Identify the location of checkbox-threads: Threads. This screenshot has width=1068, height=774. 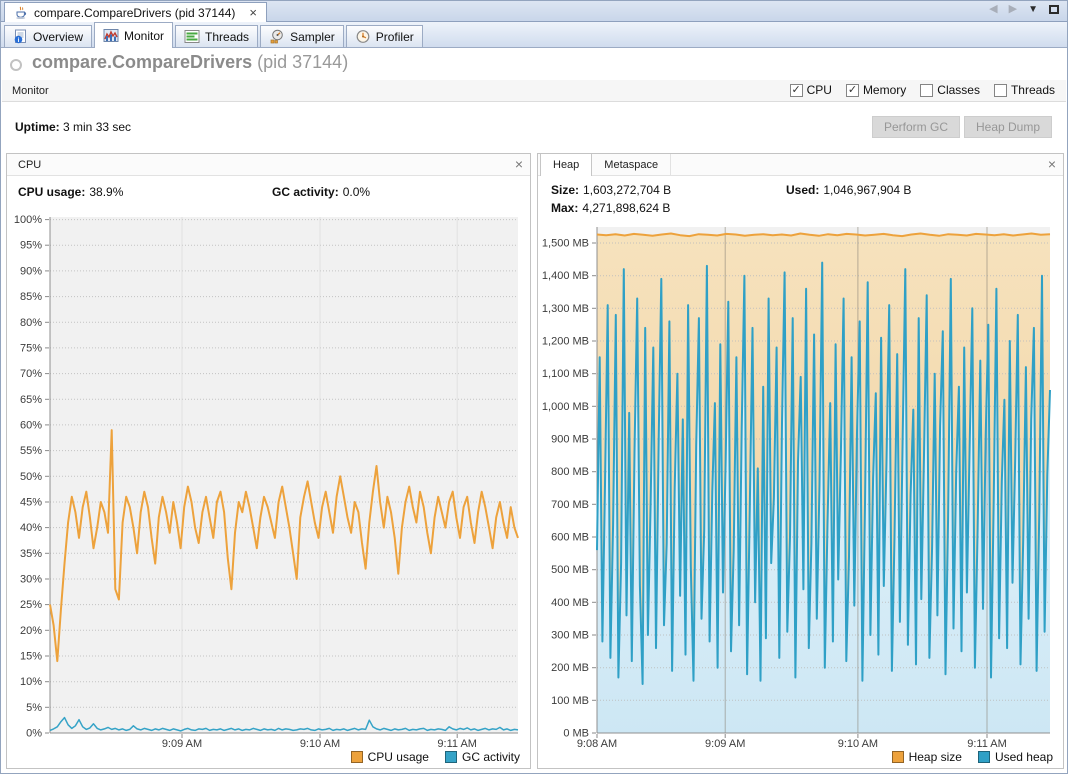
(1024, 90).